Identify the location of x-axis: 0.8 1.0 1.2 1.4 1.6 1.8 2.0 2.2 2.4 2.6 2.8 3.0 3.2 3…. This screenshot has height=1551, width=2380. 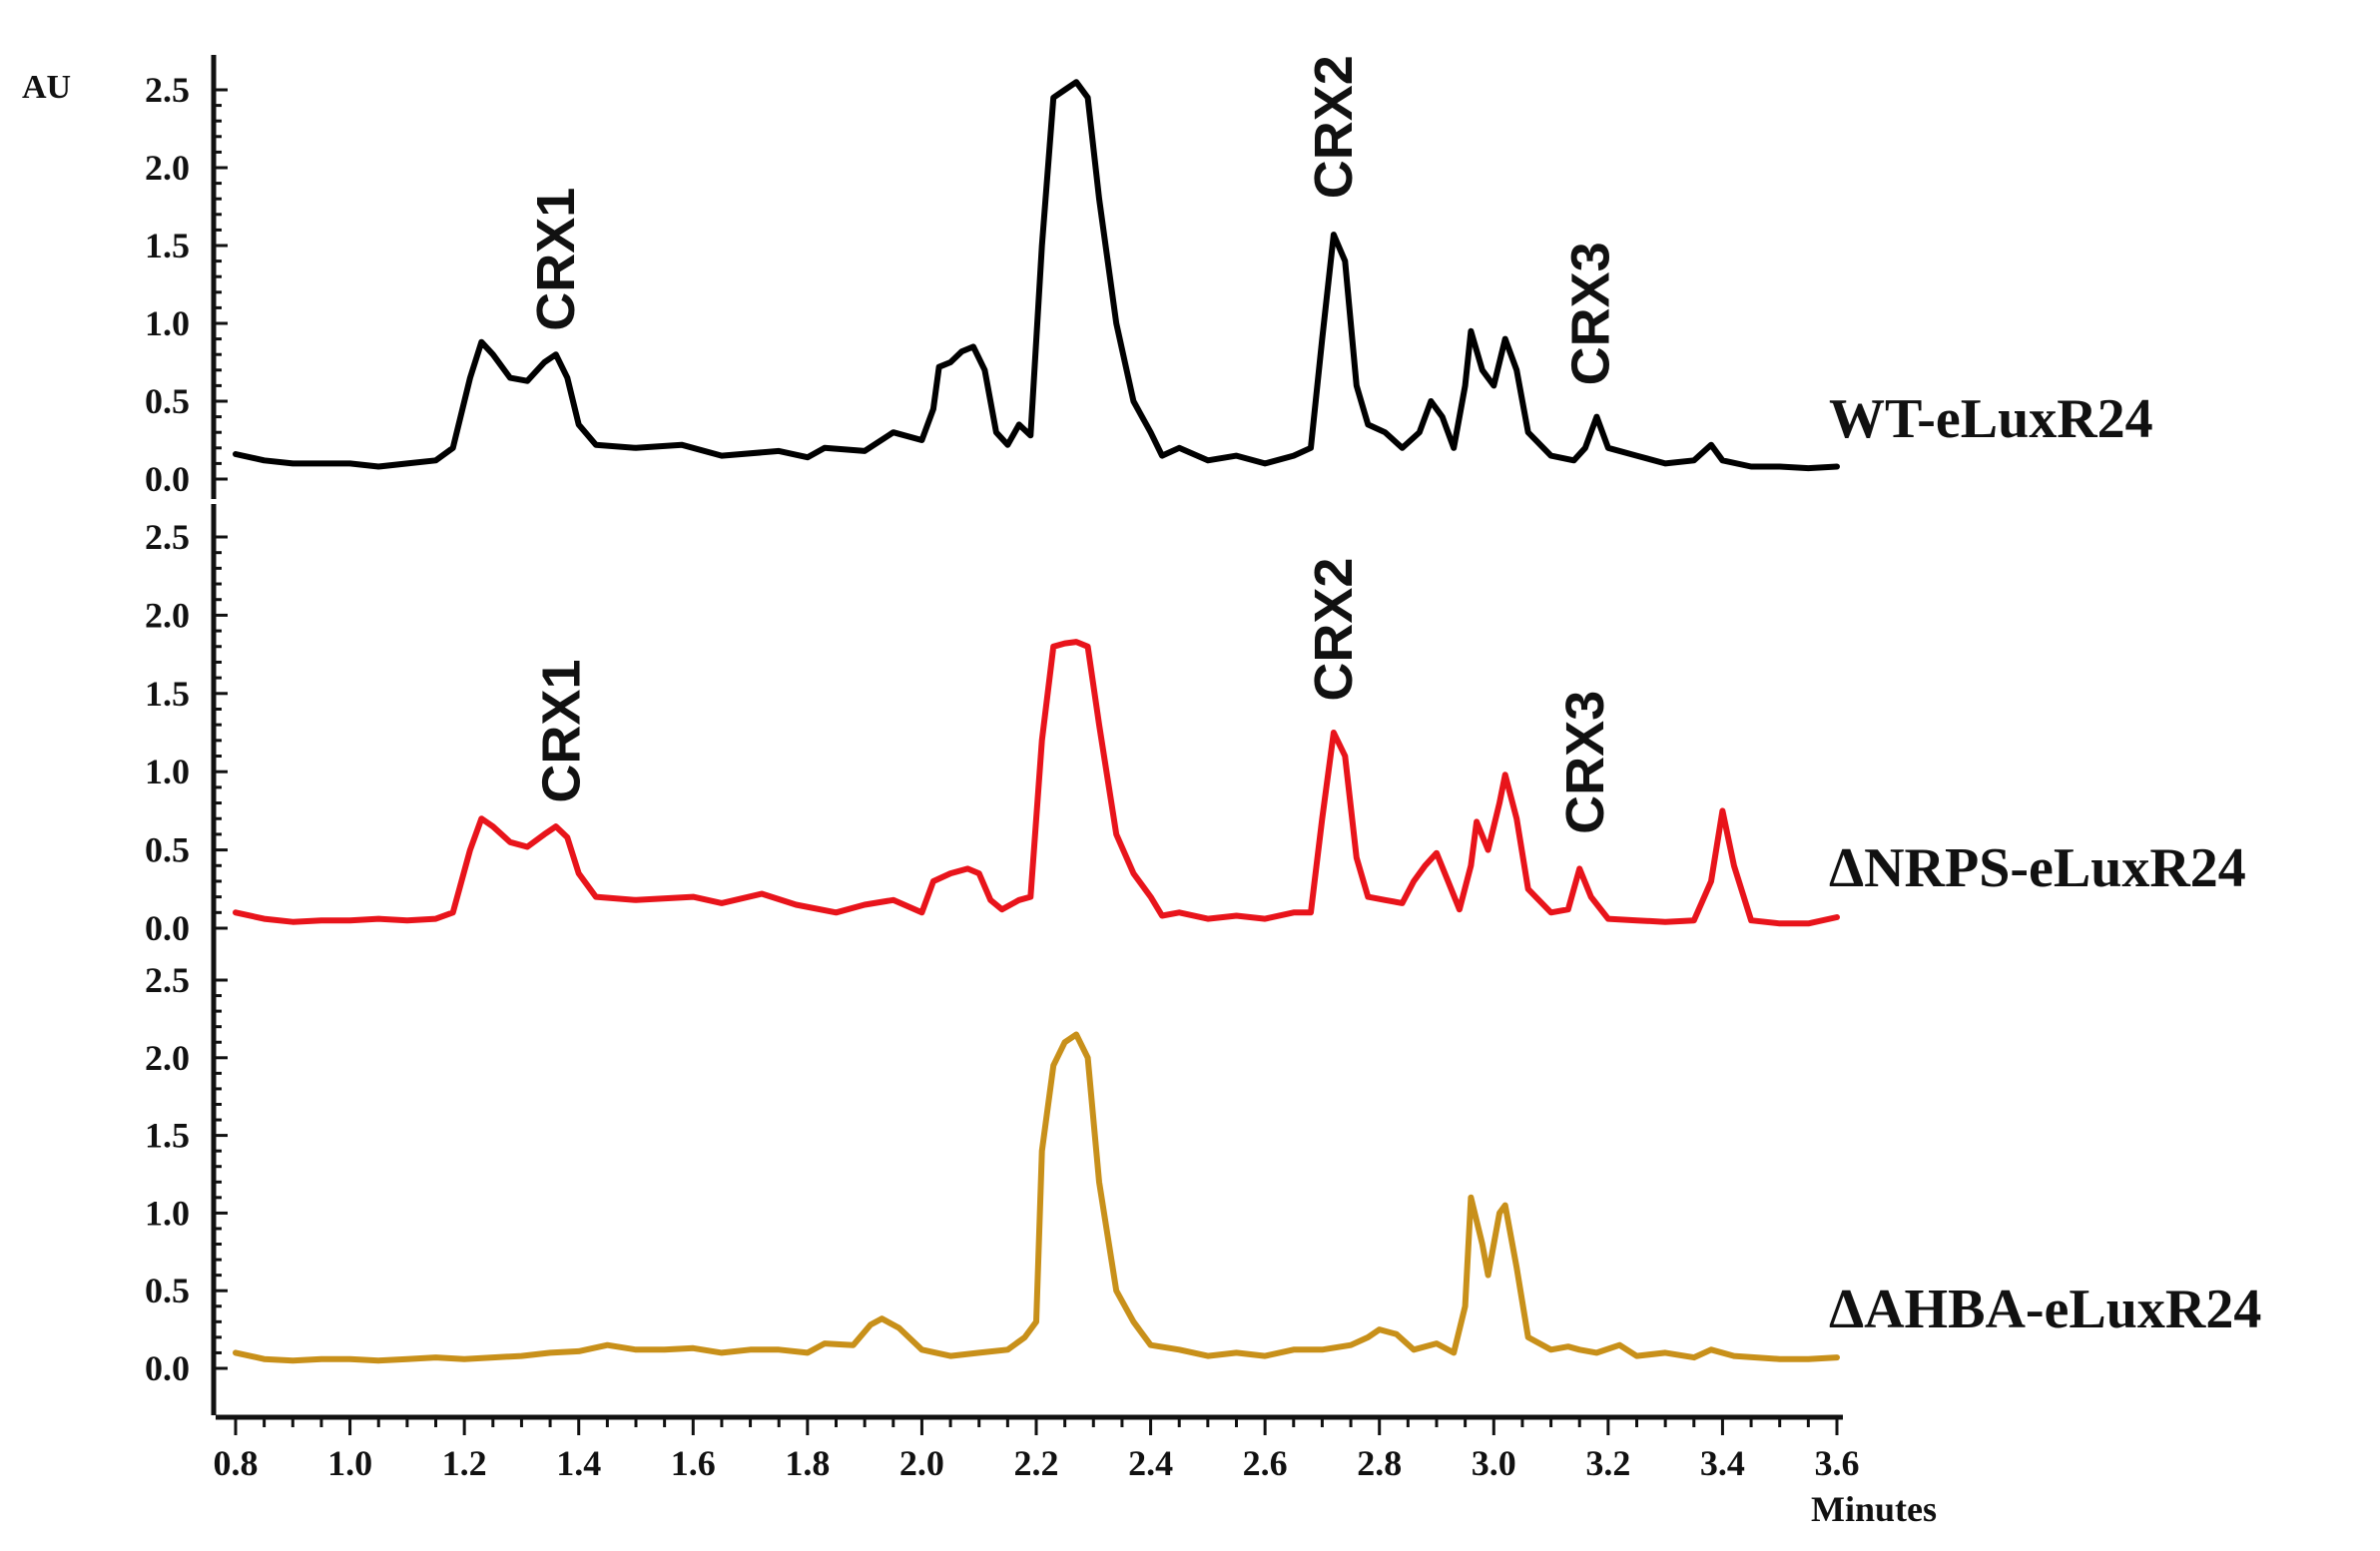
(1037, 1448).